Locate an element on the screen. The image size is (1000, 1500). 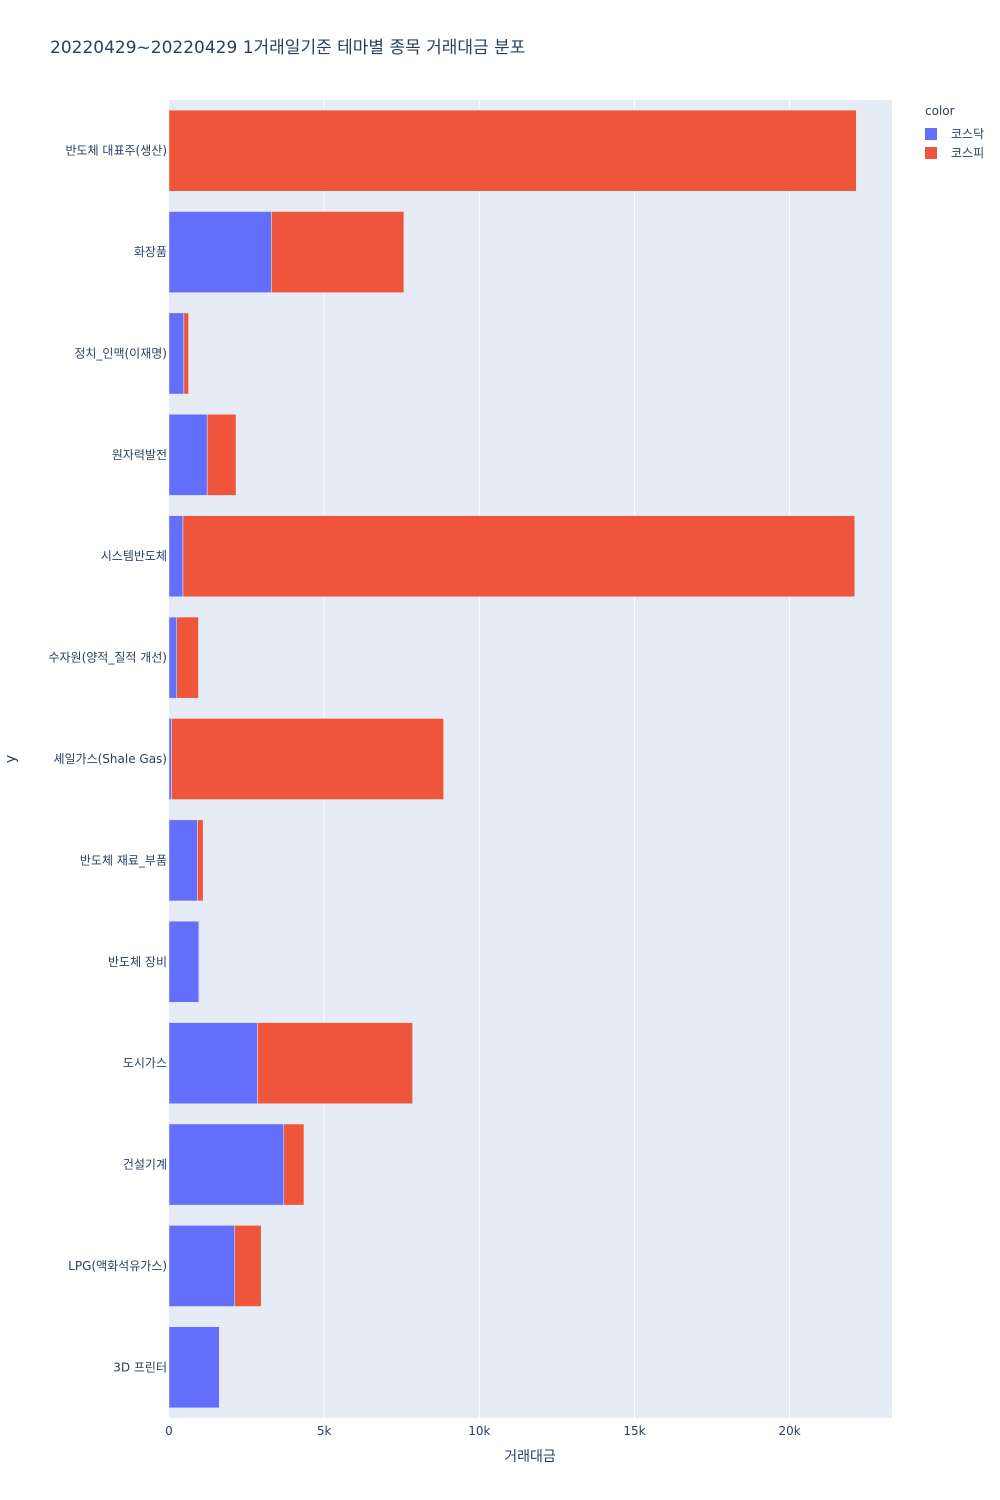
legend-label: 코스피 is located at coordinates (968, 153).